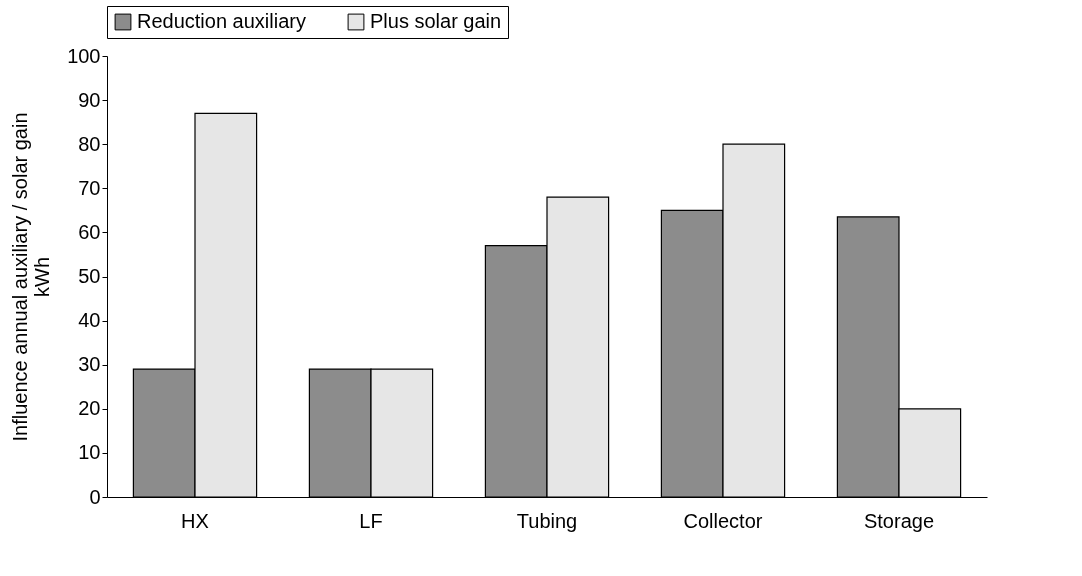 The width and height of the screenshot is (1082, 576). I want to click on y-tick-label: 100, so click(84, 55).